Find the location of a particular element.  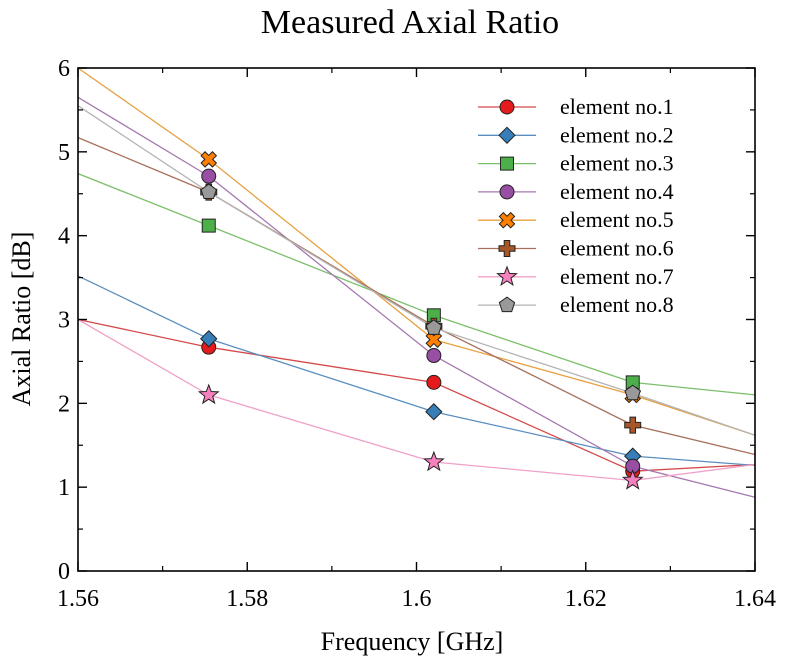

y-axis-label: Axial Ratio [dB] is located at coordinates (21, 319).